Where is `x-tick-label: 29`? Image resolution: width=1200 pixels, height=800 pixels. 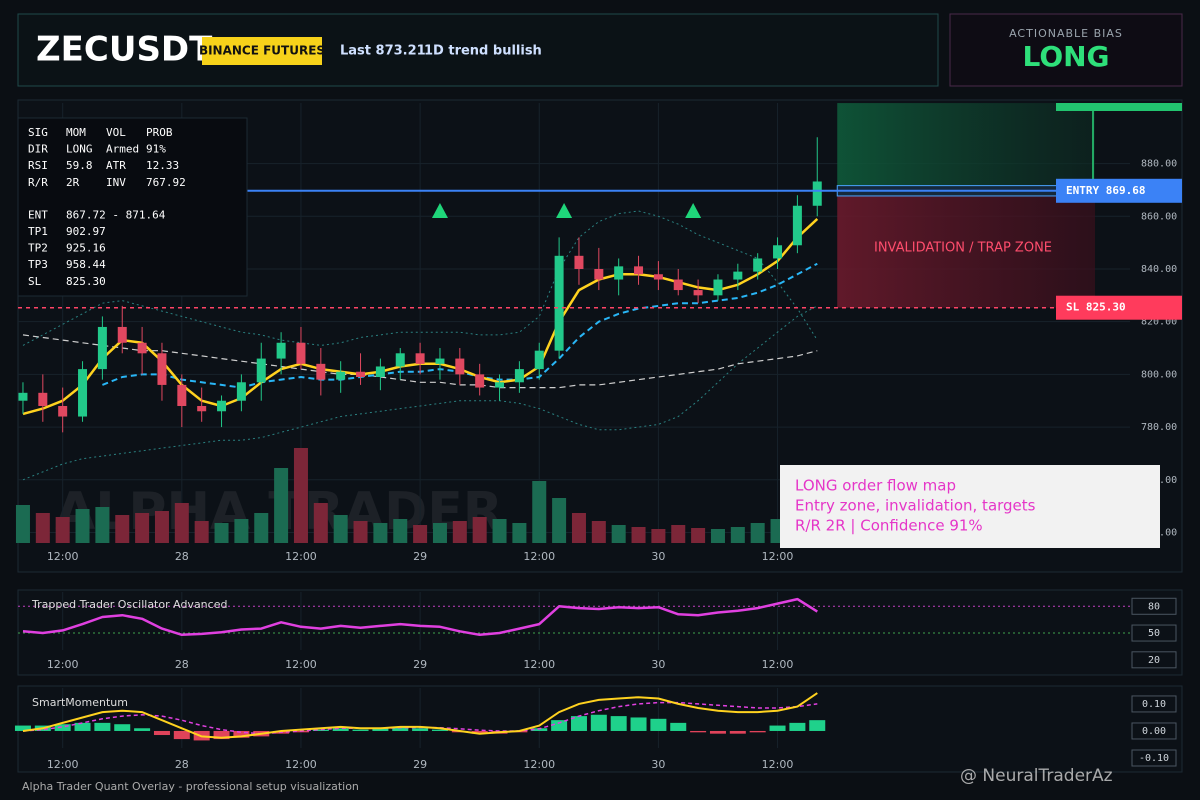 x-tick-label: 29 is located at coordinates (420, 556).